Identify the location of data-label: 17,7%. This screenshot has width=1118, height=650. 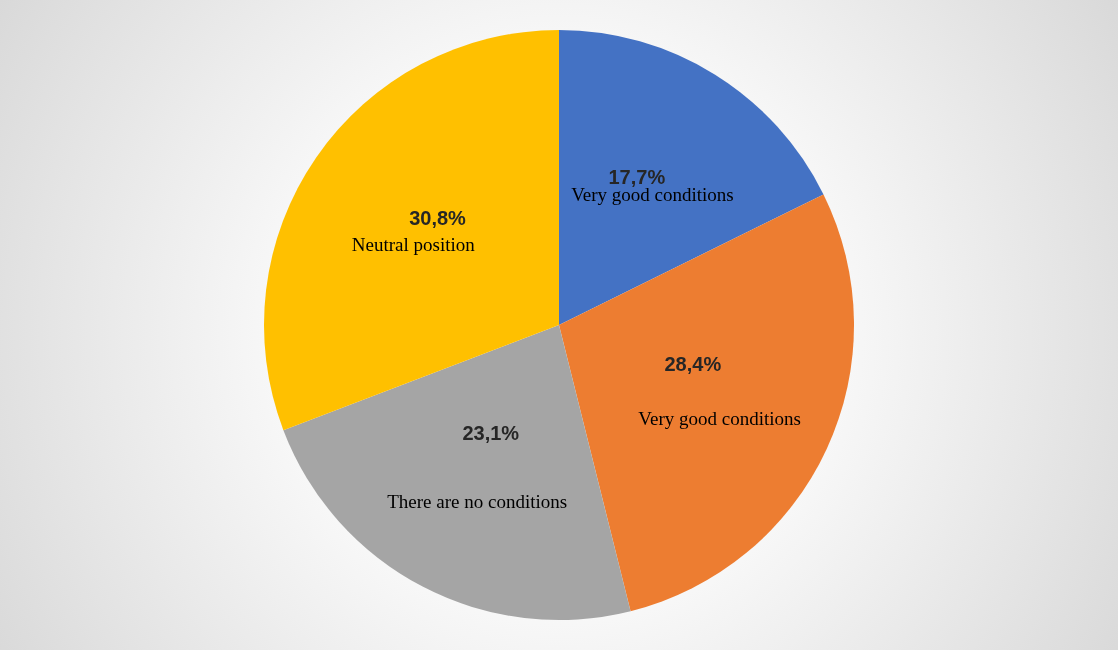
(637, 176).